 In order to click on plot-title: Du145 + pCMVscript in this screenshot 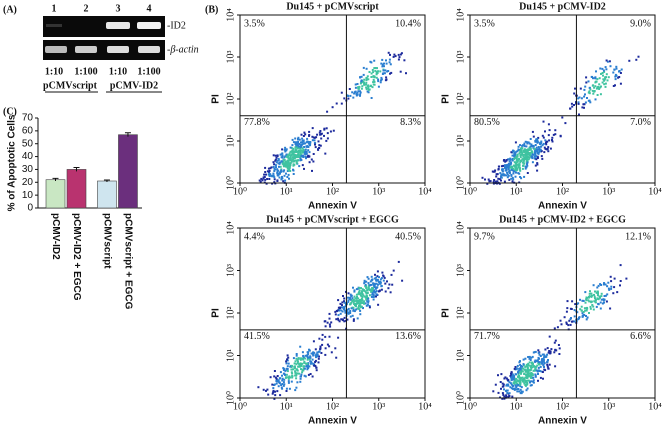, I will do `click(332, 6)`.